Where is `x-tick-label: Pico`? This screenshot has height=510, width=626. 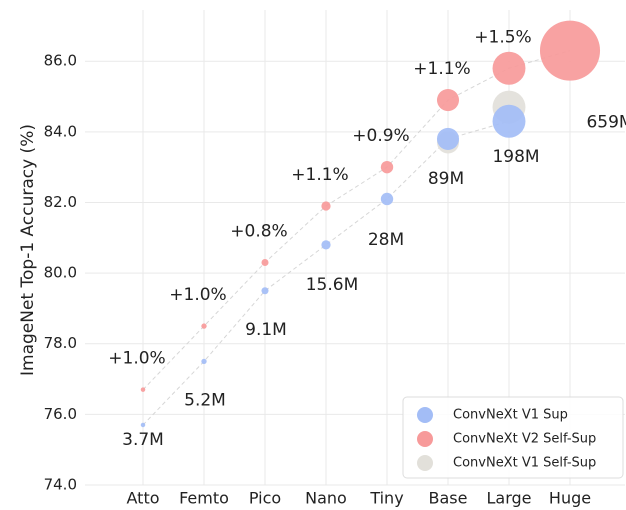 x-tick-label: Pico is located at coordinates (265, 498).